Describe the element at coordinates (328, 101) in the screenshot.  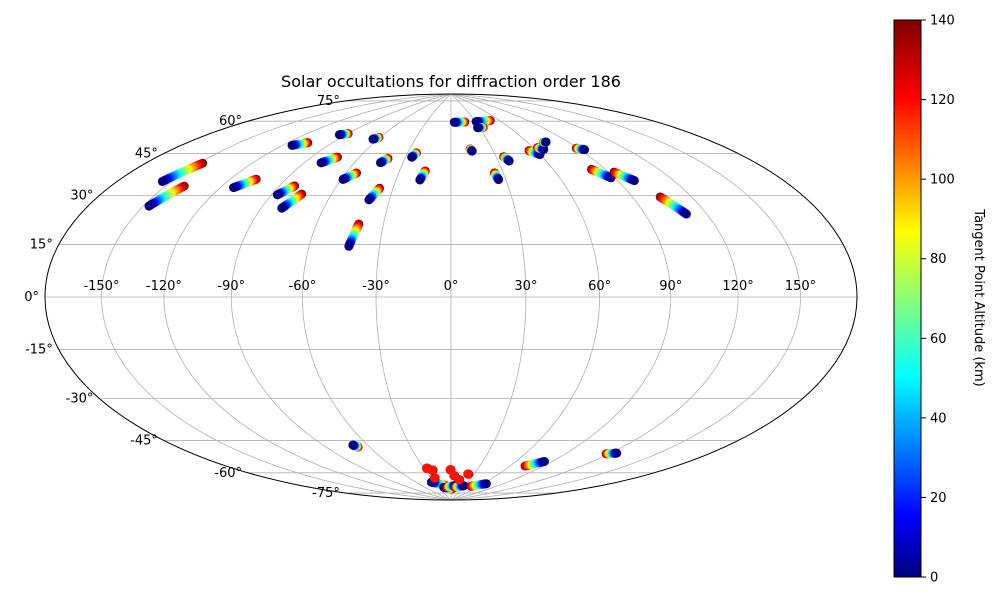
I see `lat-tick-label: 75°` at that location.